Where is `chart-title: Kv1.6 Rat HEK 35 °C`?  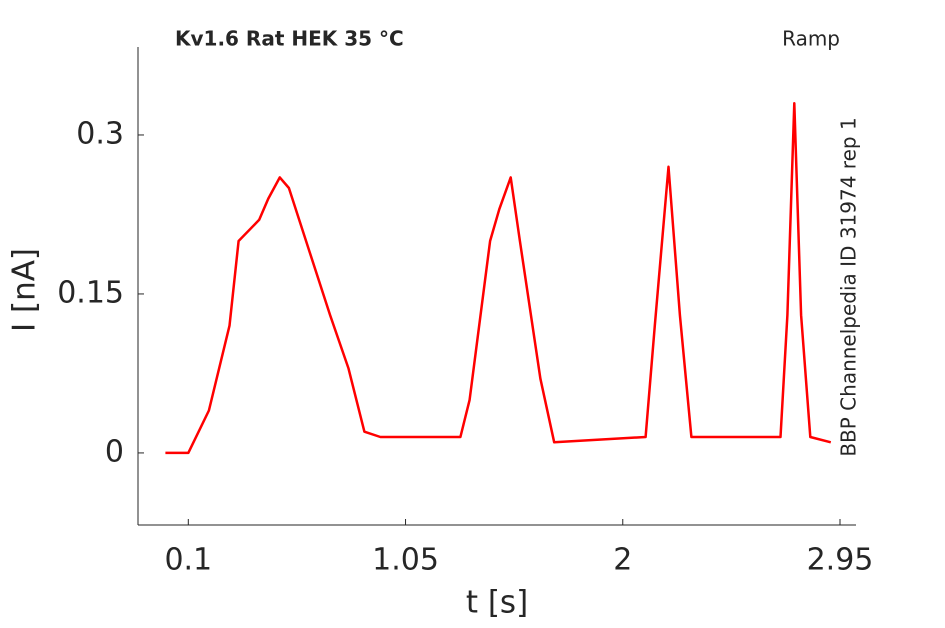 chart-title: Kv1.6 Rat HEK 35 °C is located at coordinates (289, 39).